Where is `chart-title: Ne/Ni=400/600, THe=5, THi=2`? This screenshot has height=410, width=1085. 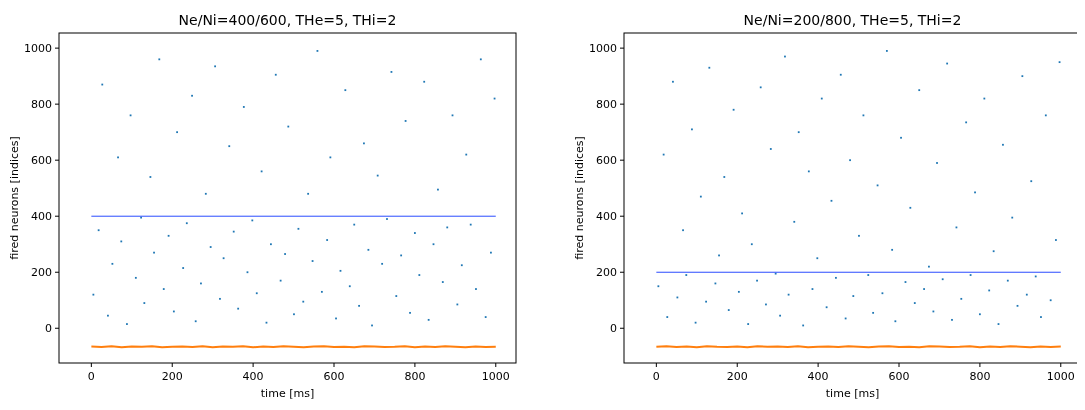 chart-title: Ne/Ni=400/600, THe=5, THi=2 is located at coordinates (287, 20).